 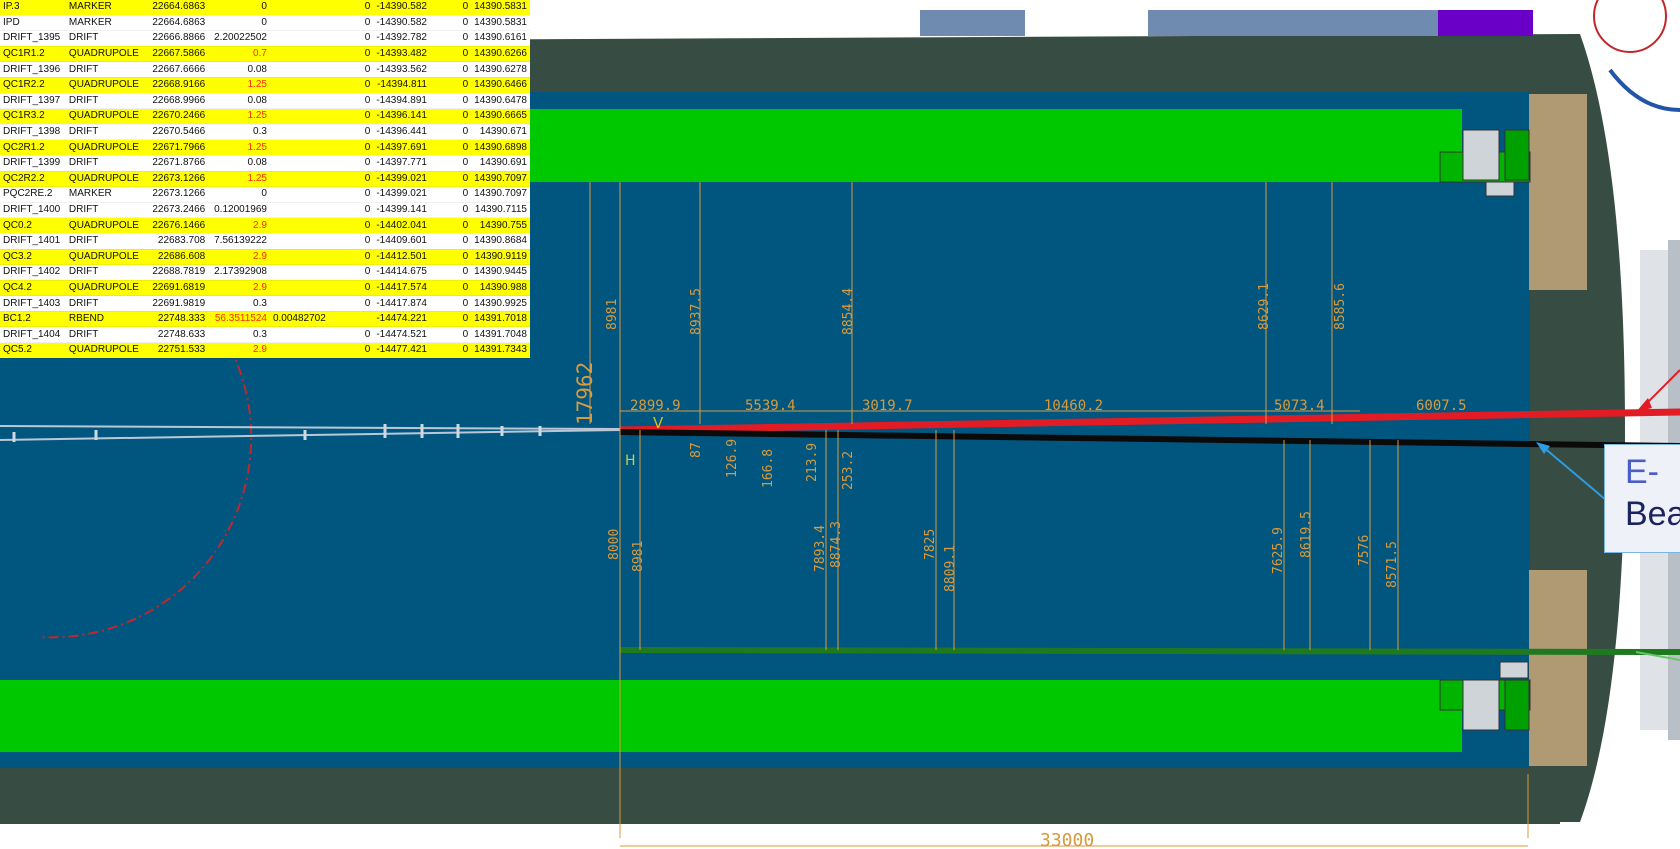 I want to click on table-cell-x: -14394.891, so click(x=401, y=101).